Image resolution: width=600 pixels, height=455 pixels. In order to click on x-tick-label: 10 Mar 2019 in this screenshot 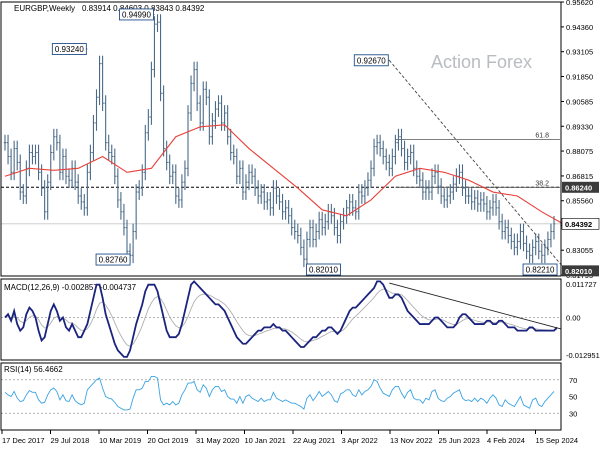, I will do `click(120, 440)`.